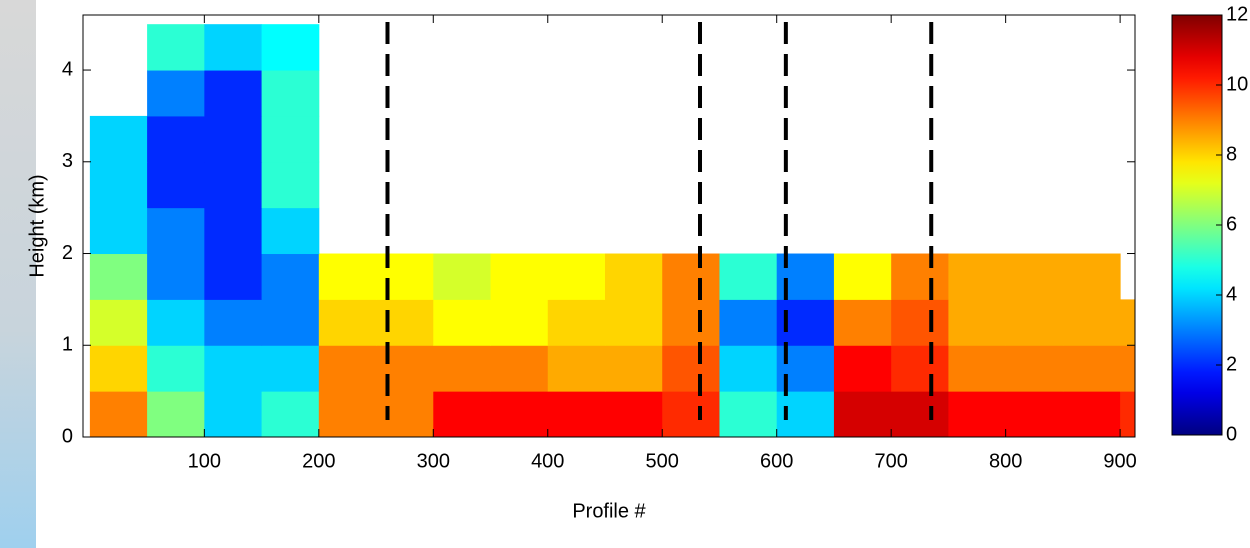 The width and height of the screenshot is (1250, 548). What do you see at coordinates (67, 253) in the screenshot?
I see `y-tick-label: 2` at bounding box center [67, 253].